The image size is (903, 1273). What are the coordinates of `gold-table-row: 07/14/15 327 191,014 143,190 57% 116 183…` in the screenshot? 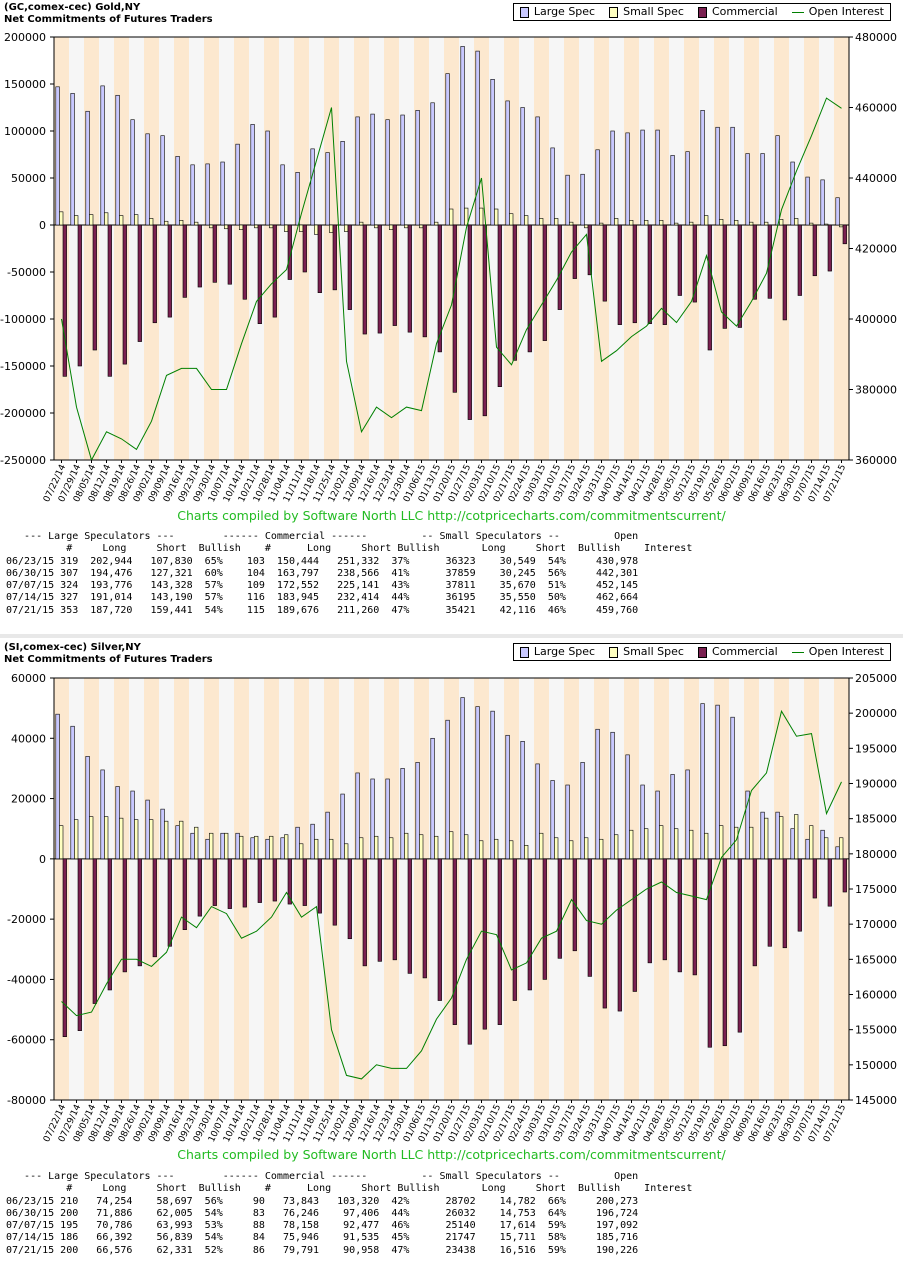 It's located at (322, 598).